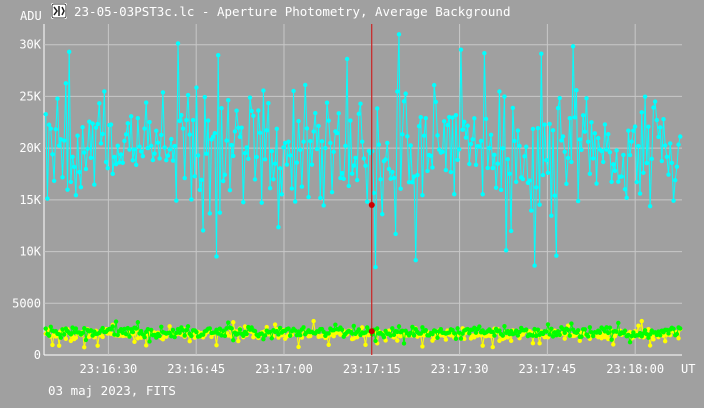  Describe the element at coordinates (30, 200) in the screenshot. I see `y-tick-label: 15K` at that location.